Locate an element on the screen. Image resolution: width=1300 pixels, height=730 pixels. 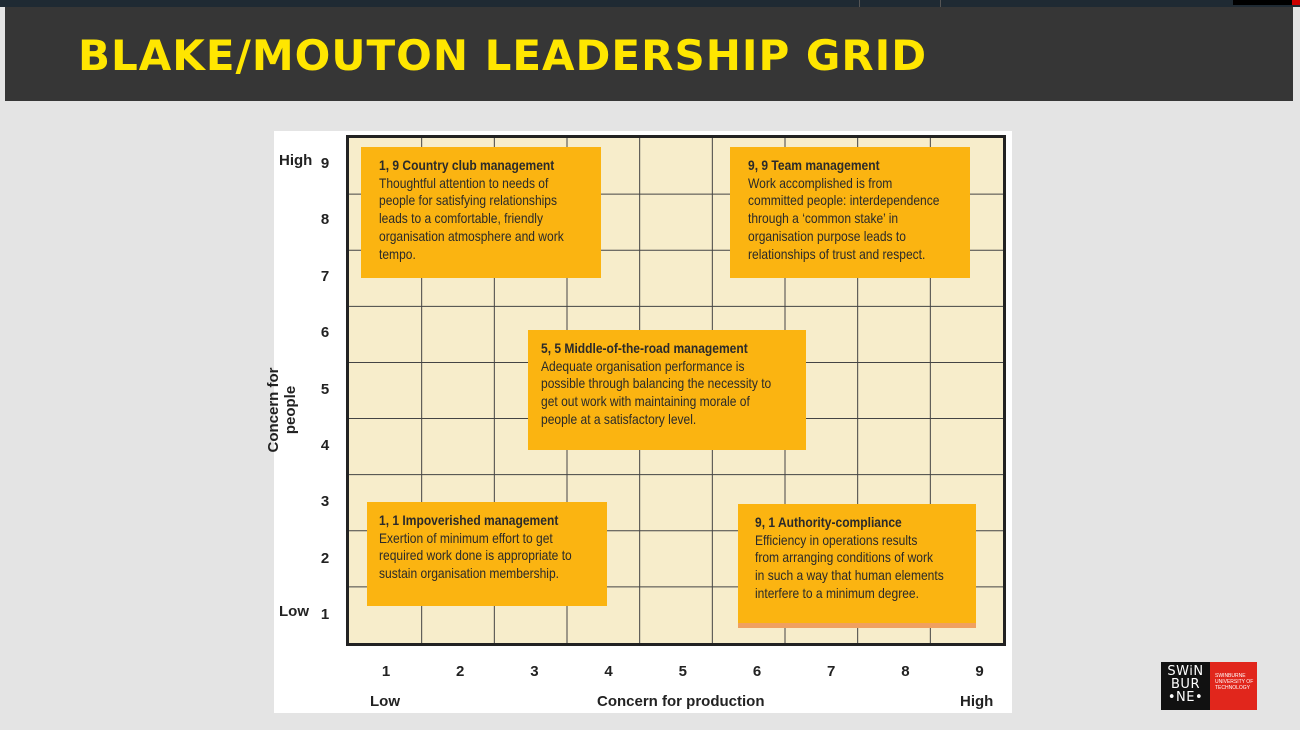
card-line: interfere to a minimum degree. is located at coordinates (837, 592).